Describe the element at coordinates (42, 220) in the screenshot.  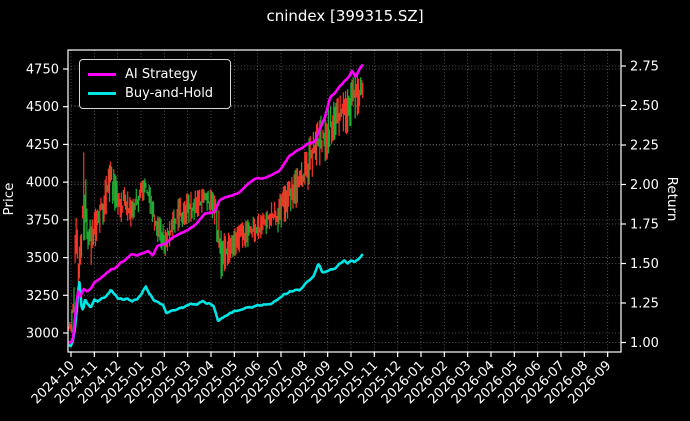
I see `price-tick-label: 3750` at that location.